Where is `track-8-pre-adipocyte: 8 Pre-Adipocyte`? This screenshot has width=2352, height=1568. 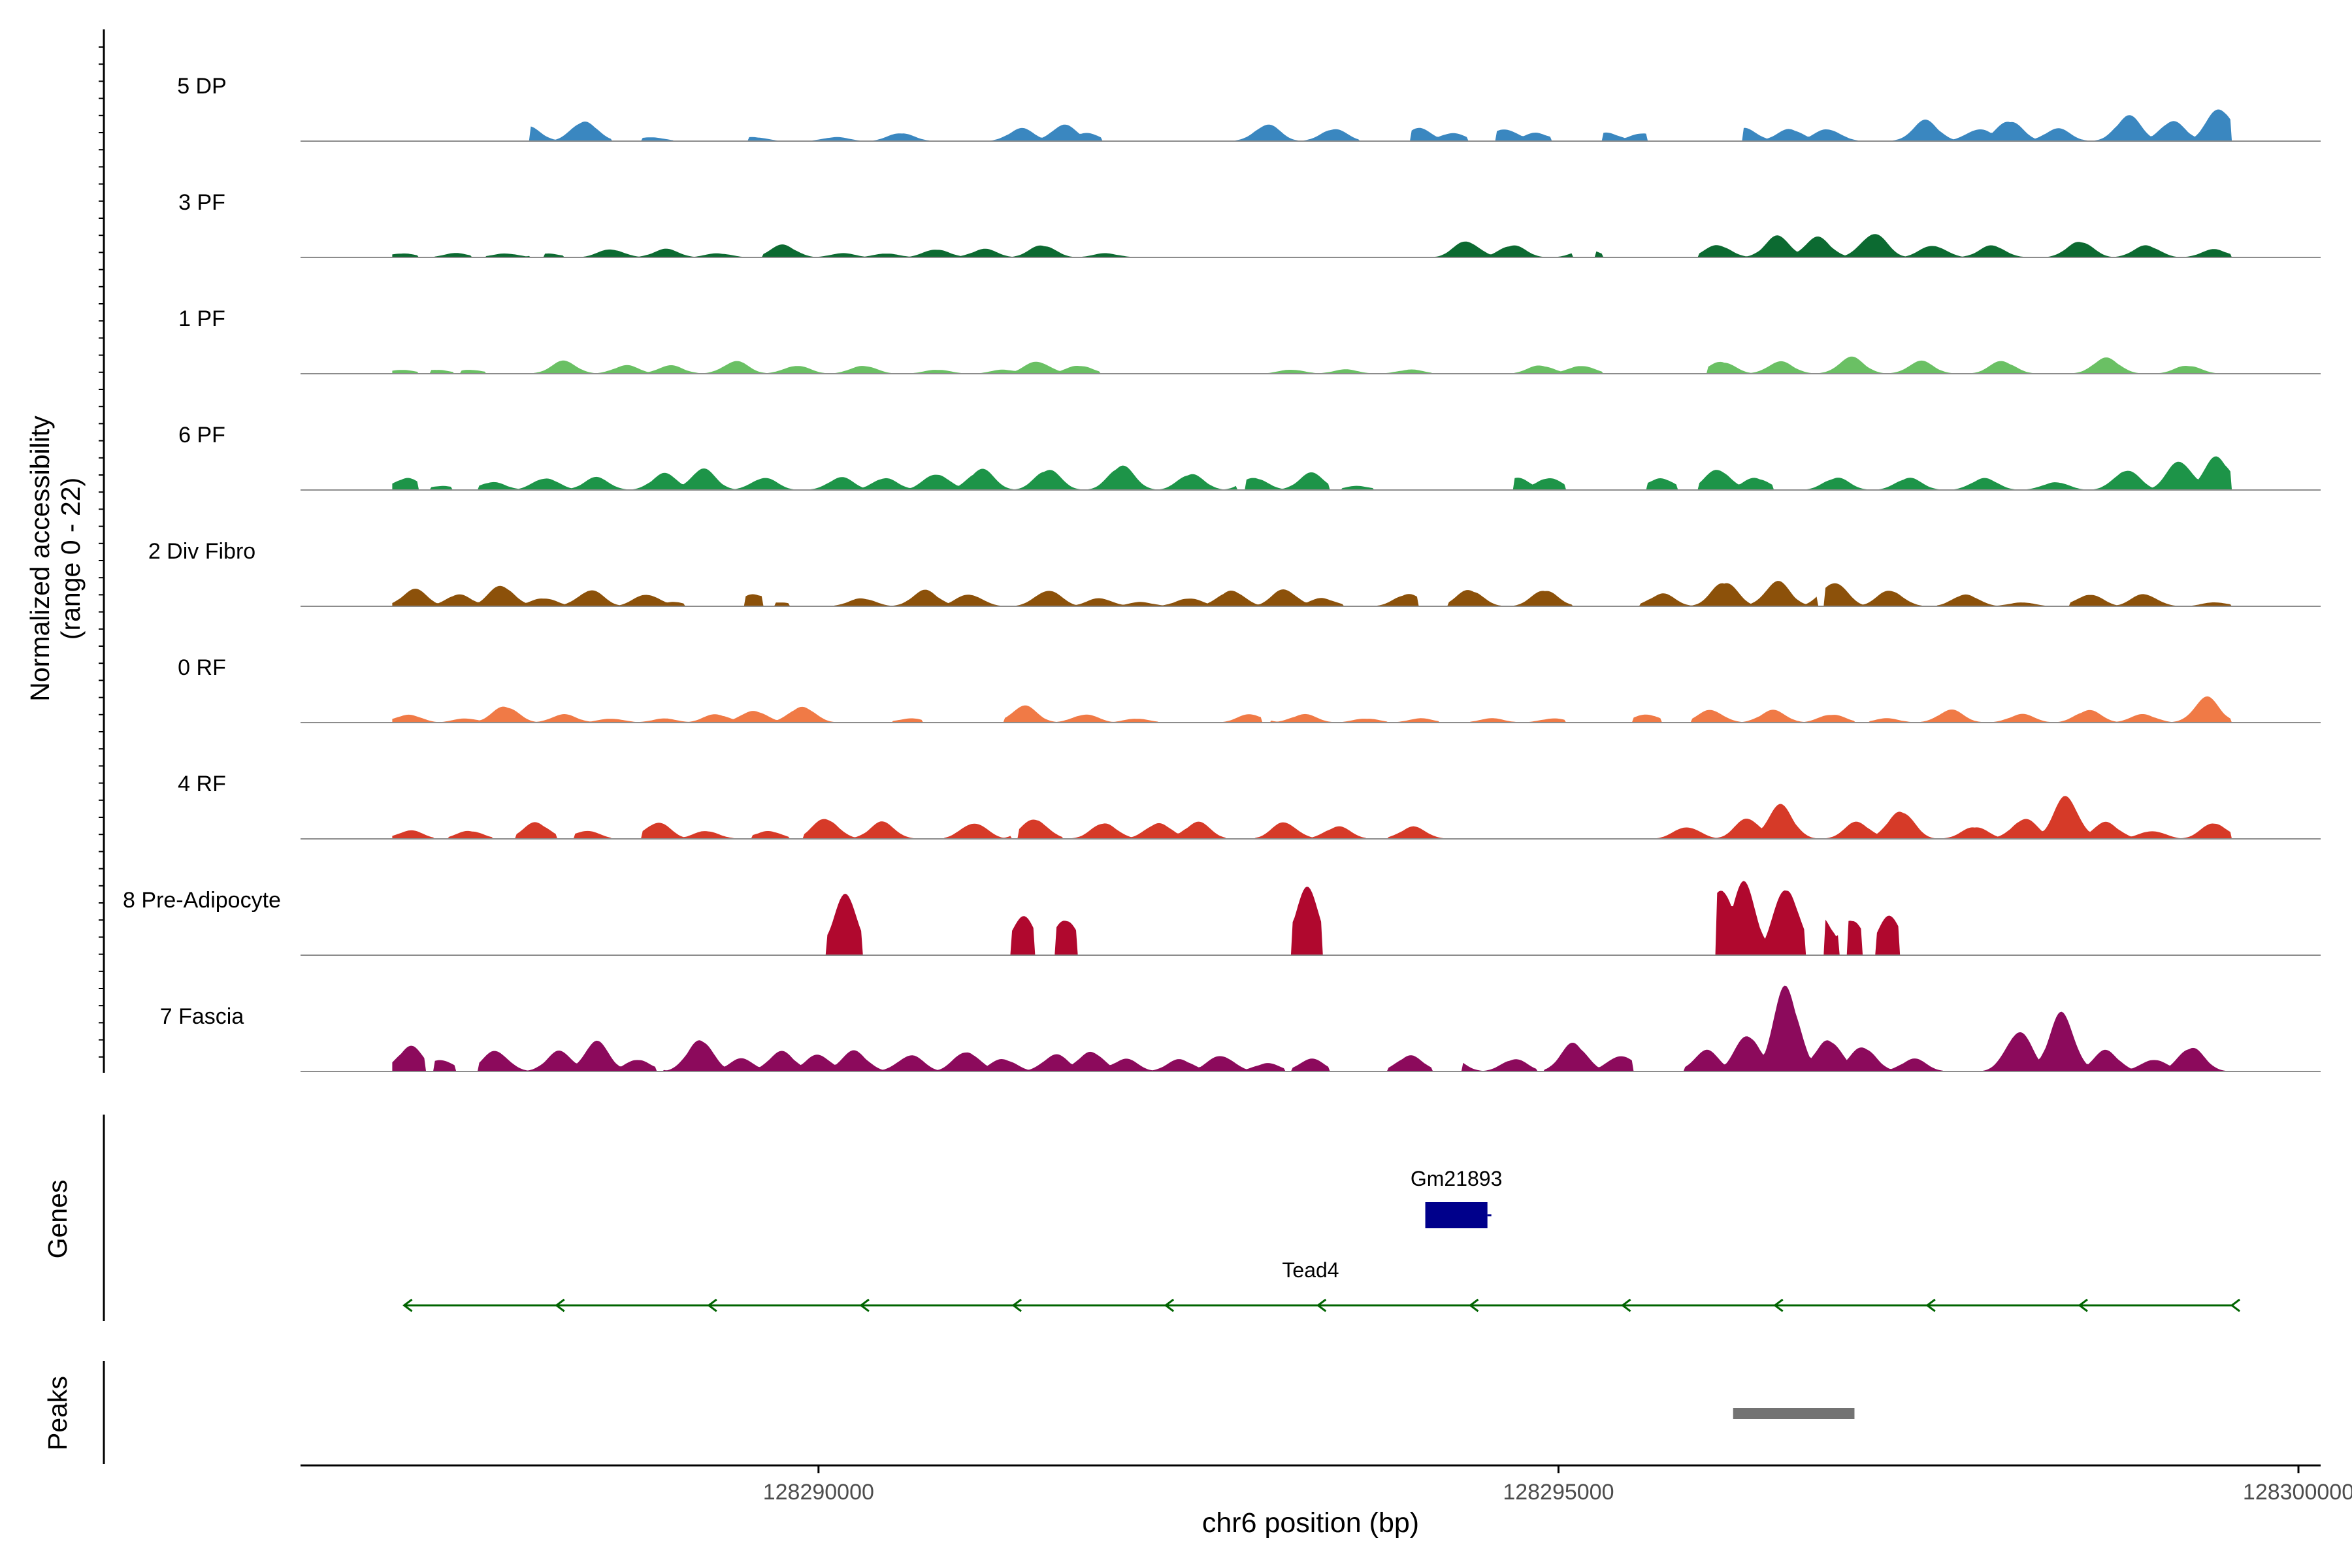 track-8-pre-adipocyte: 8 Pre-Adipocyte is located at coordinates (1222, 918).